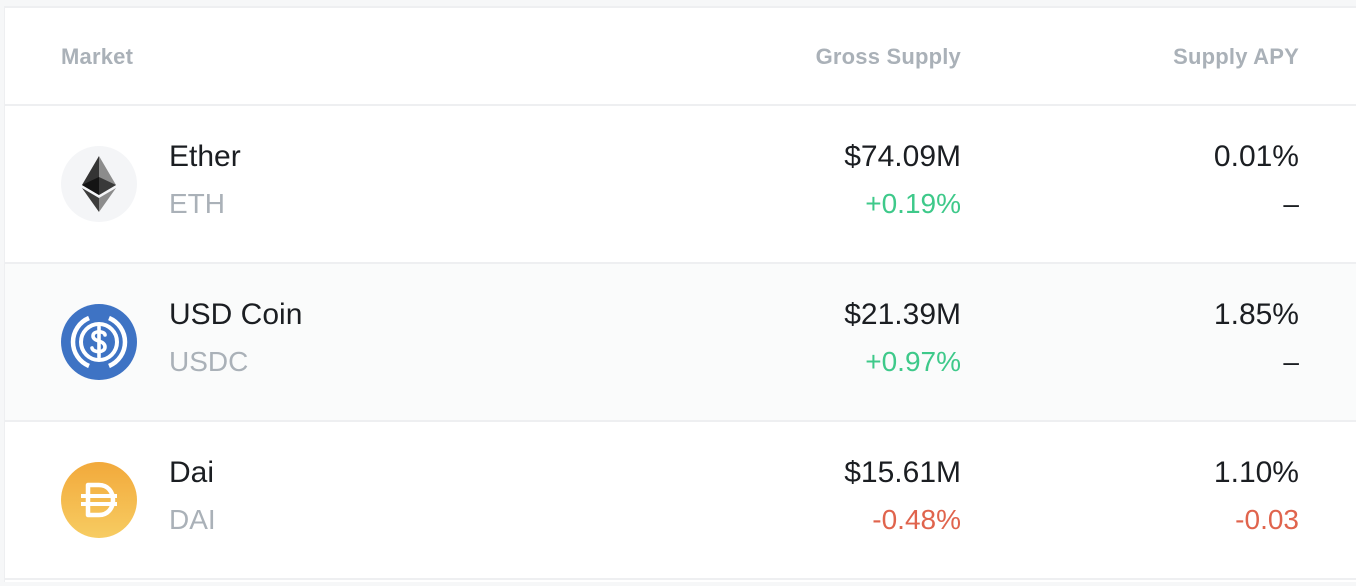 Image resolution: width=1356 pixels, height=586 pixels. What do you see at coordinates (902, 314) in the screenshot?
I see `gross-supply-value: $21.39M` at bounding box center [902, 314].